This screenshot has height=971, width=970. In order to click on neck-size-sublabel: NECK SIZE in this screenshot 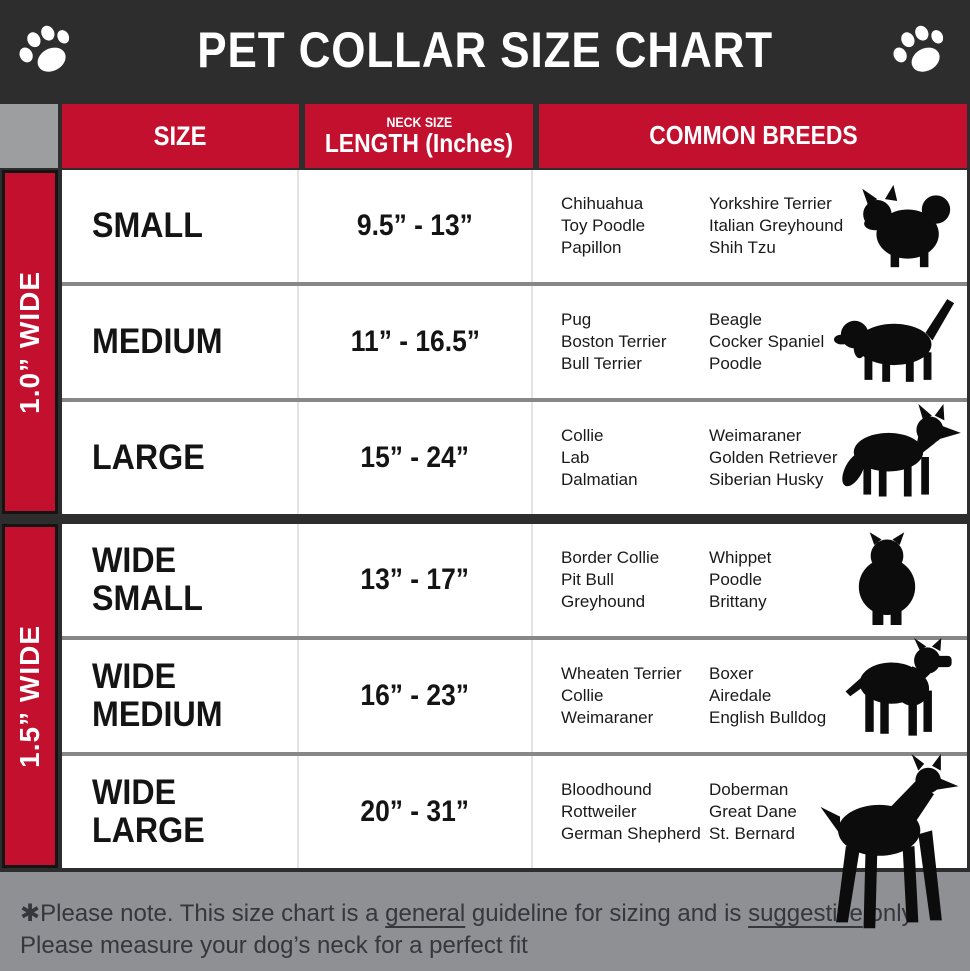, I will do `click(419, 122)`.